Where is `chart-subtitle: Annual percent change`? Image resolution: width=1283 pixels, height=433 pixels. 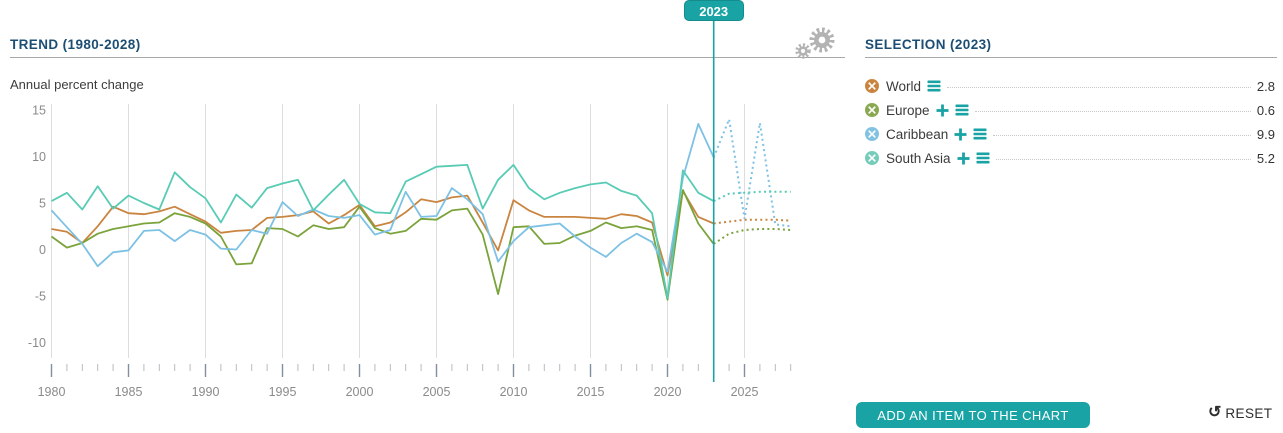 chart-subtitle: Annual percent change is located at coordinates (77, 84).